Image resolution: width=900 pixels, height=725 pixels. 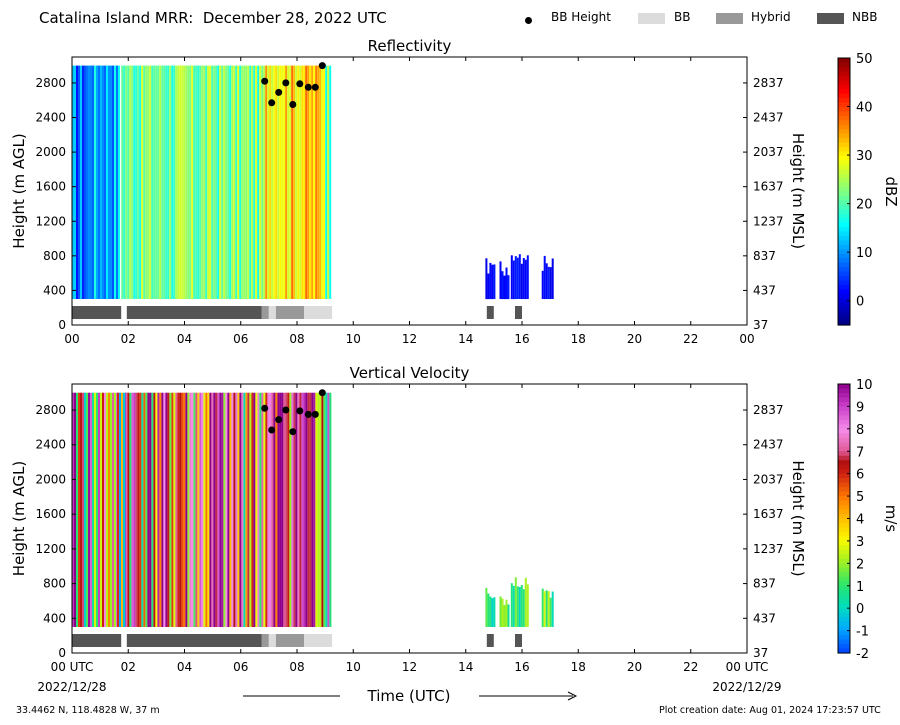 What do you see at coordinates (729, 18) in the screenshot?
I see `hybrid-swatch-icon` at bounding box center [729, 18].